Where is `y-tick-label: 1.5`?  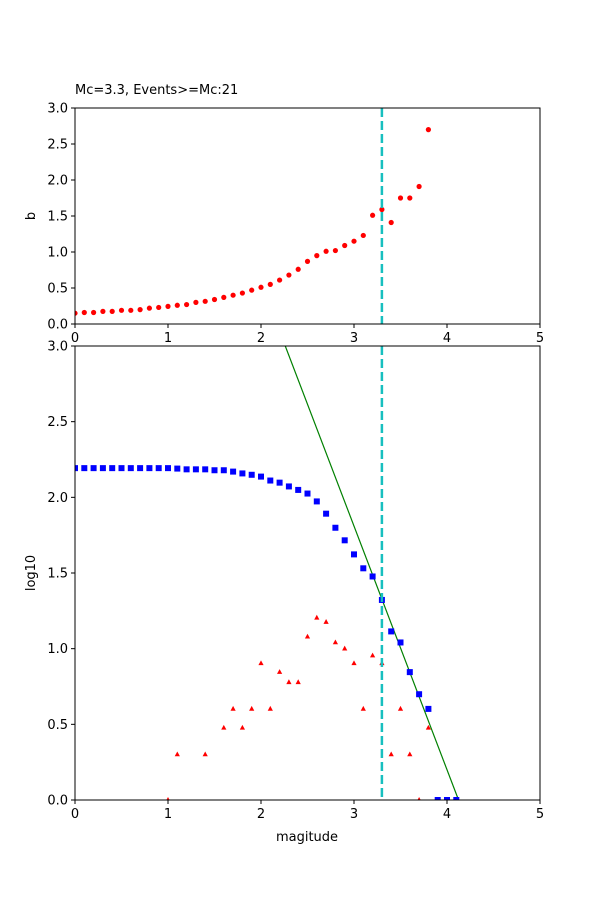
y-tick-label: 1.5 is located at coordinates (57, 217).